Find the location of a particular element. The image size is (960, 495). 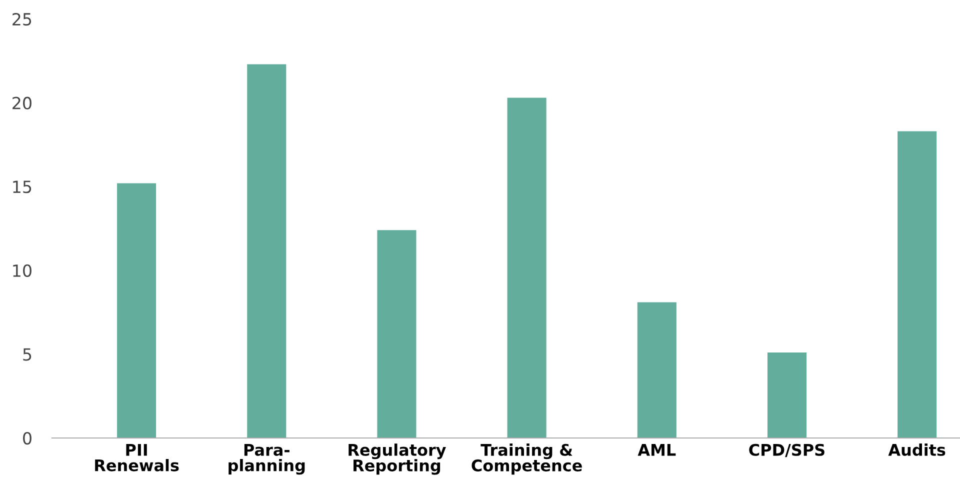

x-tick-label: AML is located at coordinates (657, 450).